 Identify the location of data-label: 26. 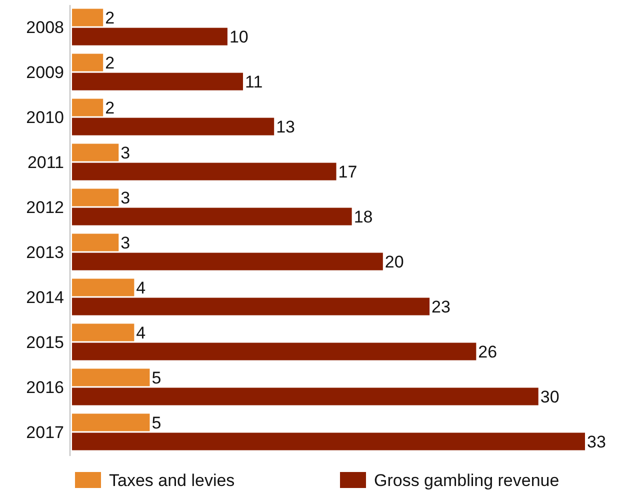
(488, 352).